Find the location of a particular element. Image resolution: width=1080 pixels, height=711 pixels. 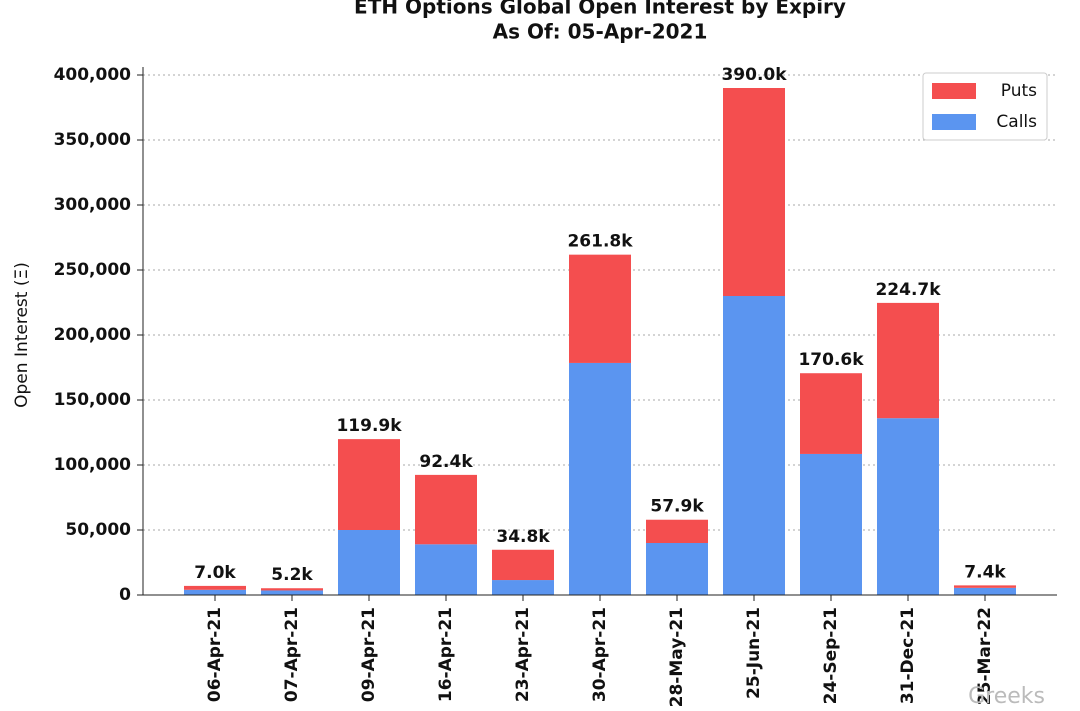

x-tick-label: 25-Jun-21 is located at coordinates (754, 653).